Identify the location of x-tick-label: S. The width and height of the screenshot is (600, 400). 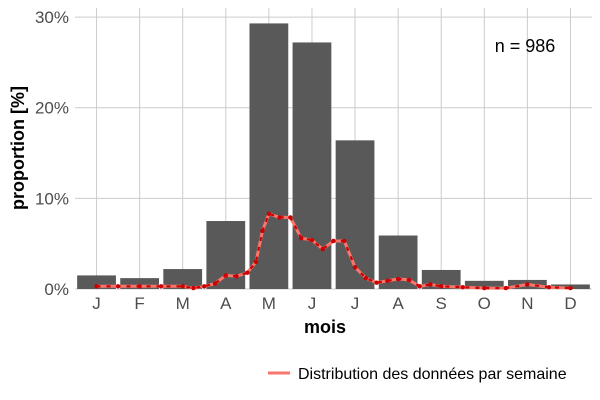
(441, 303).